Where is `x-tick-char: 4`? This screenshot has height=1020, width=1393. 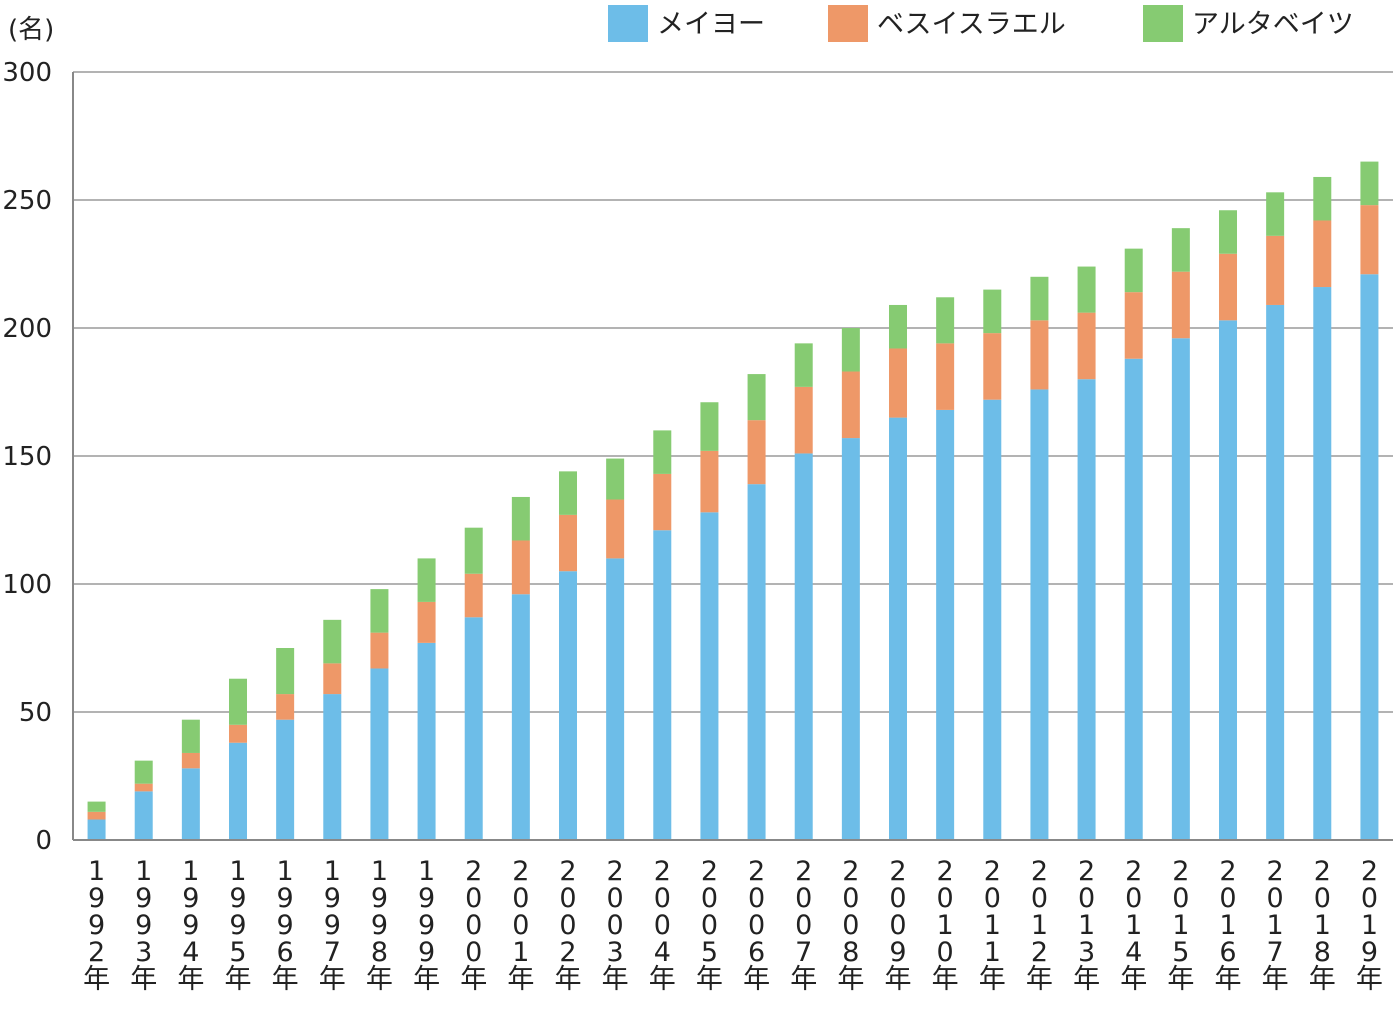 x-tick-char: 4 is located at coordinates (662, 952).